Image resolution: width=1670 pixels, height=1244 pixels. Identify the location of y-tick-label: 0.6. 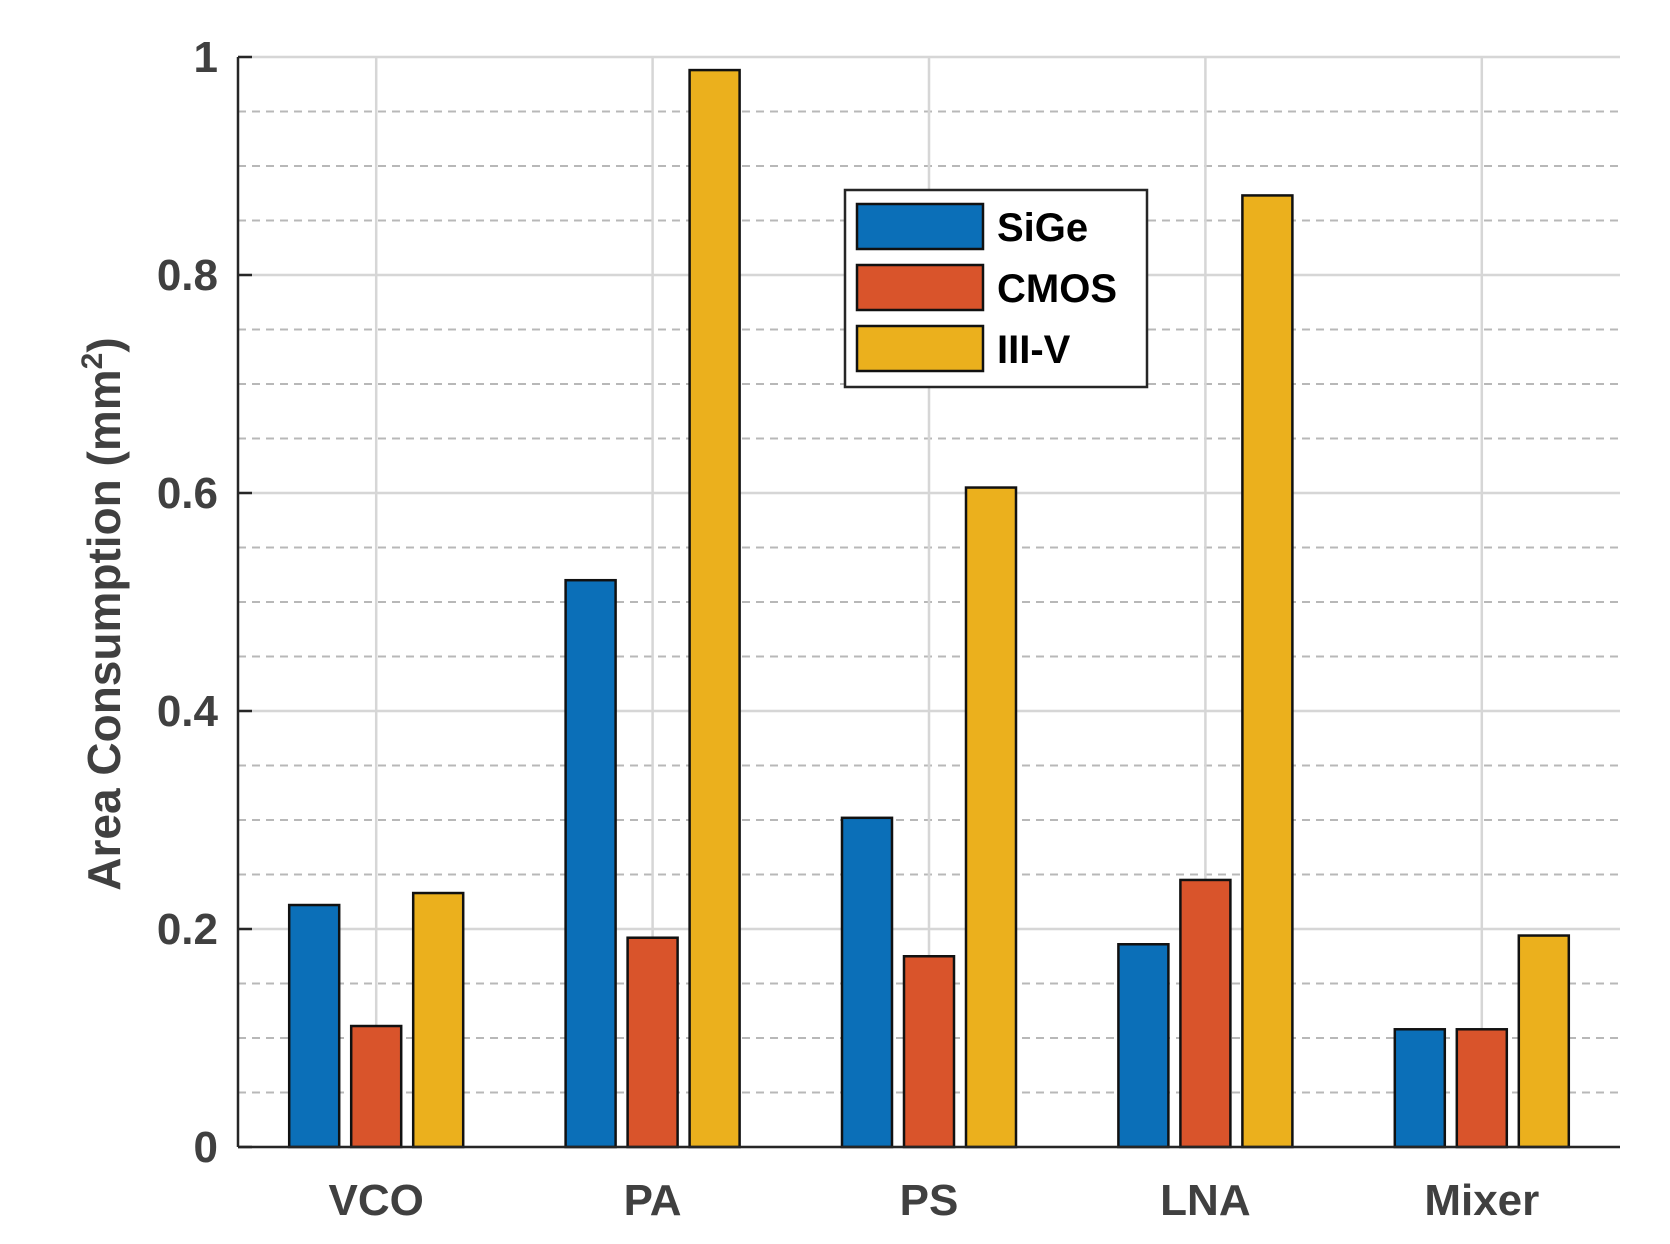
(187, 493).